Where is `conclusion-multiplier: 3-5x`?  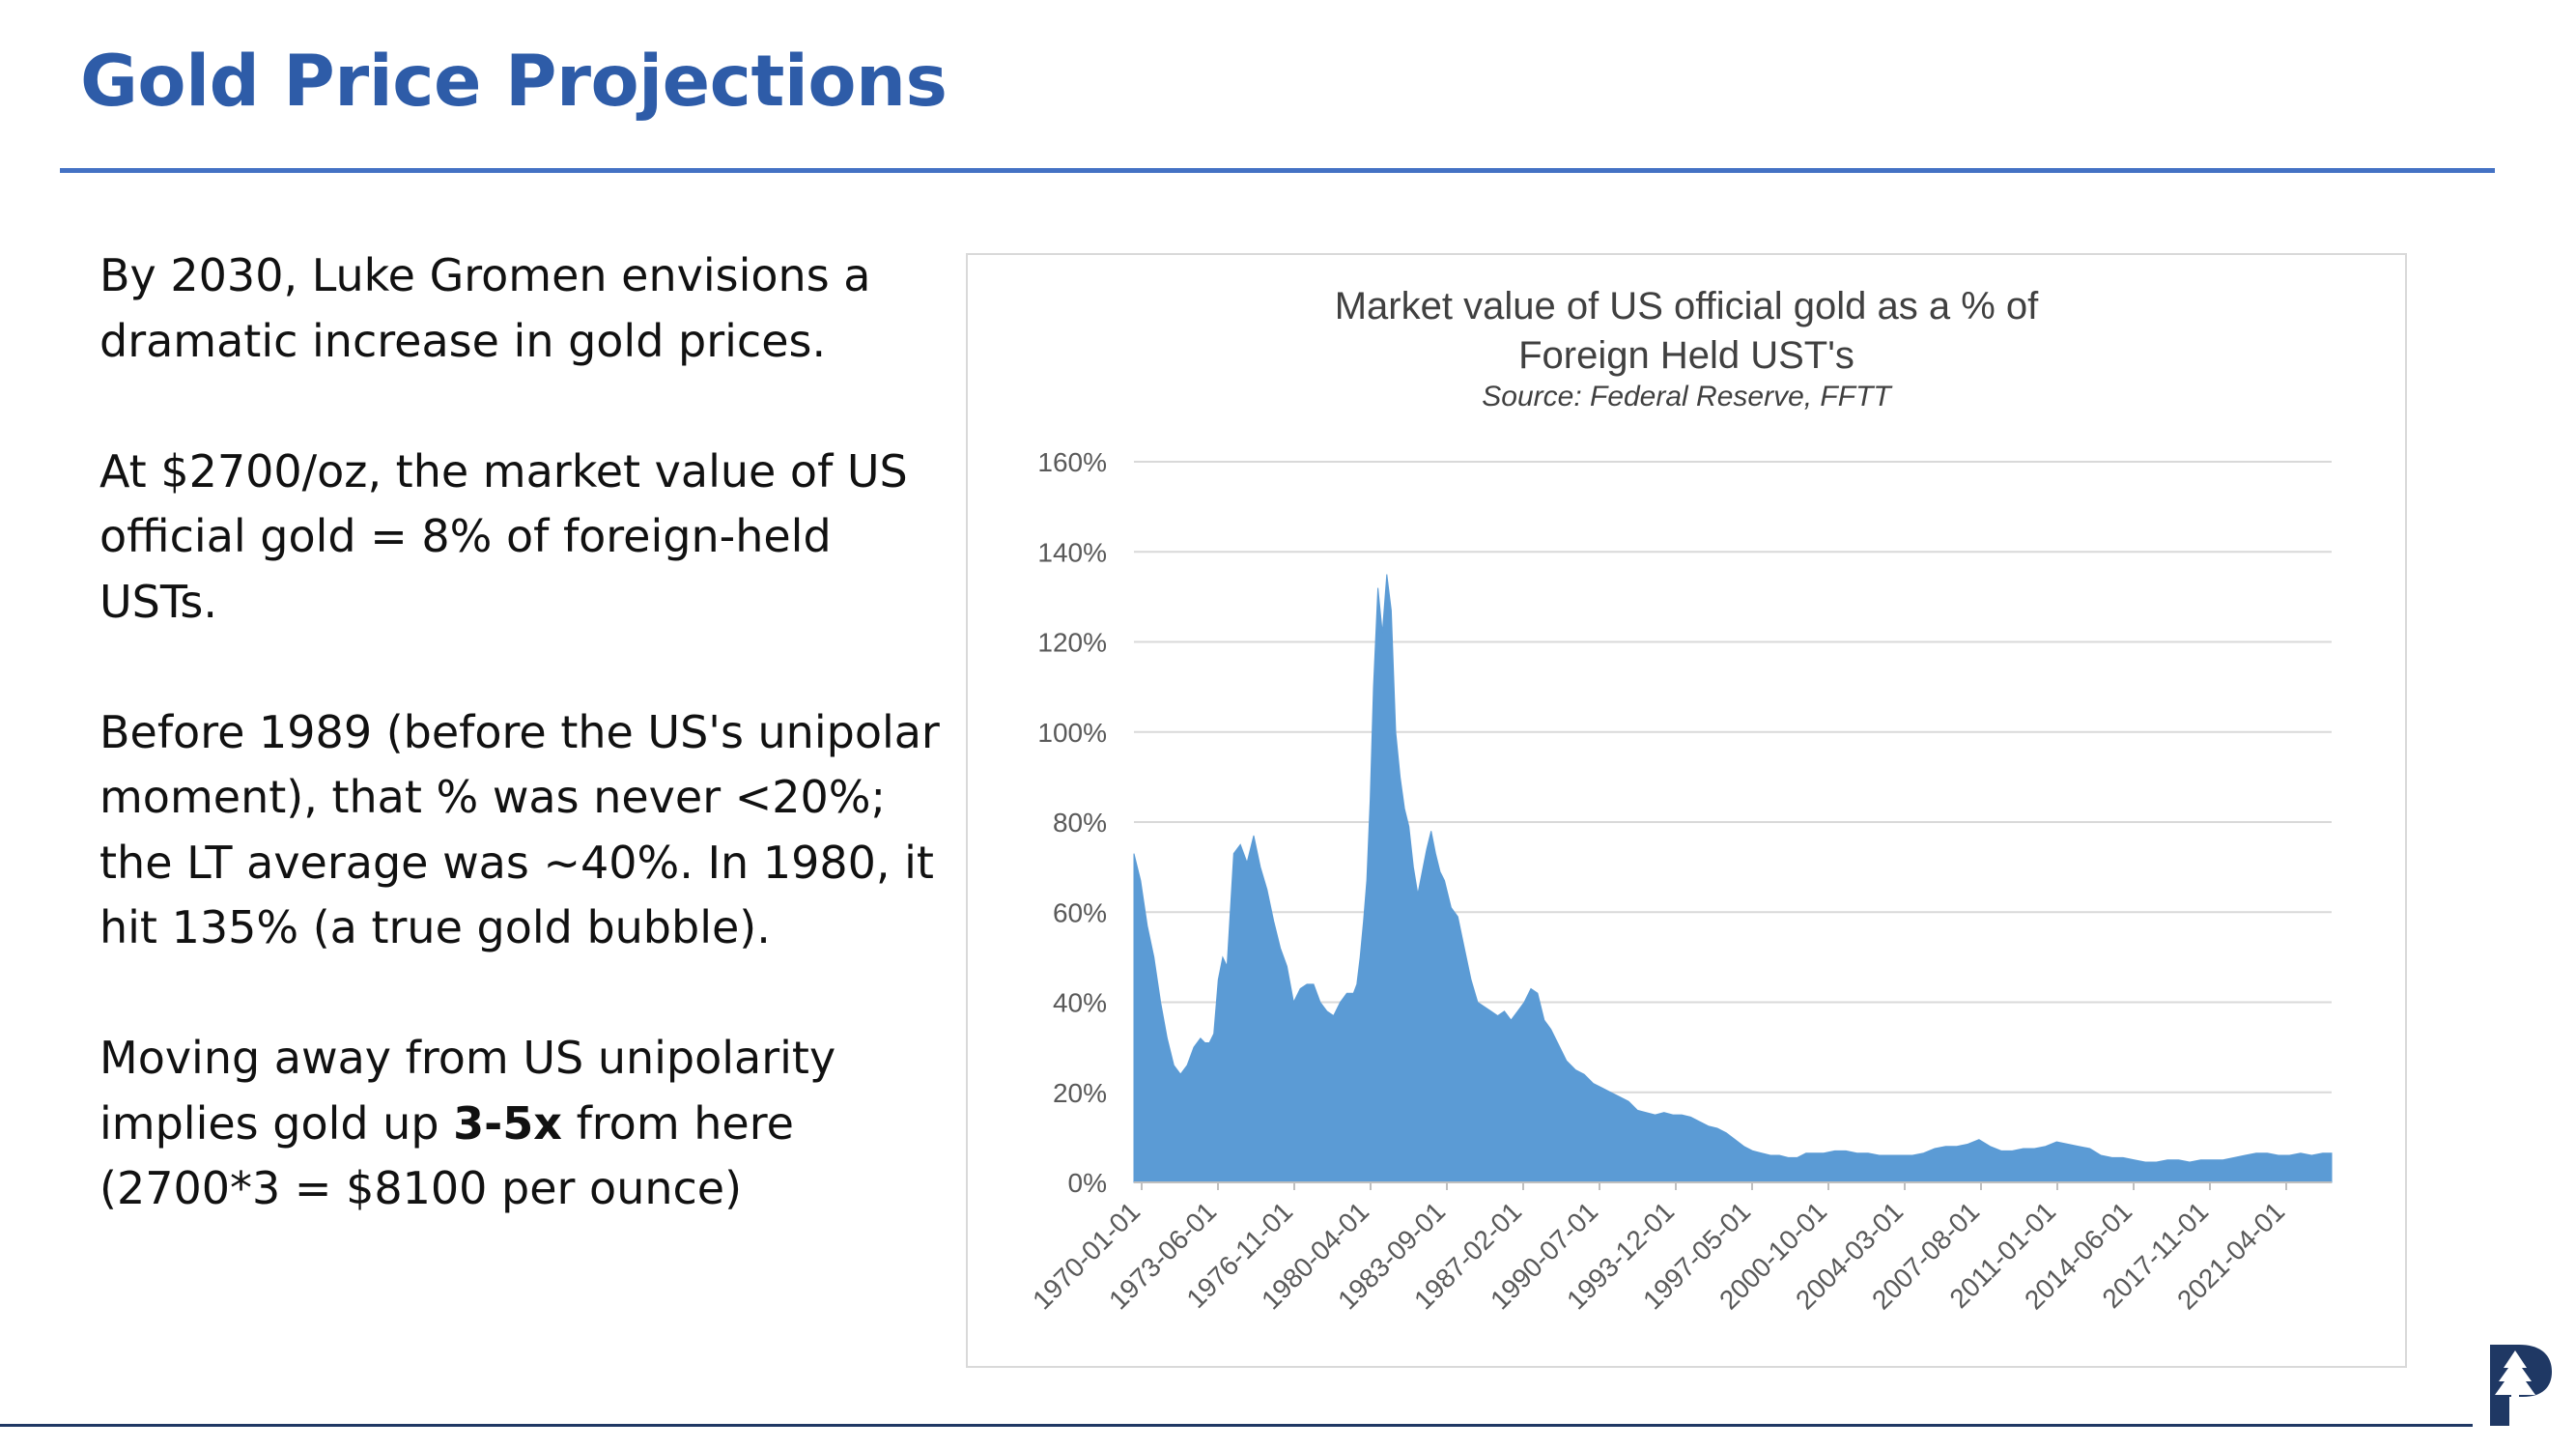 conclusion-multiplier: 3-5x is located at coordinates (507, 1123).